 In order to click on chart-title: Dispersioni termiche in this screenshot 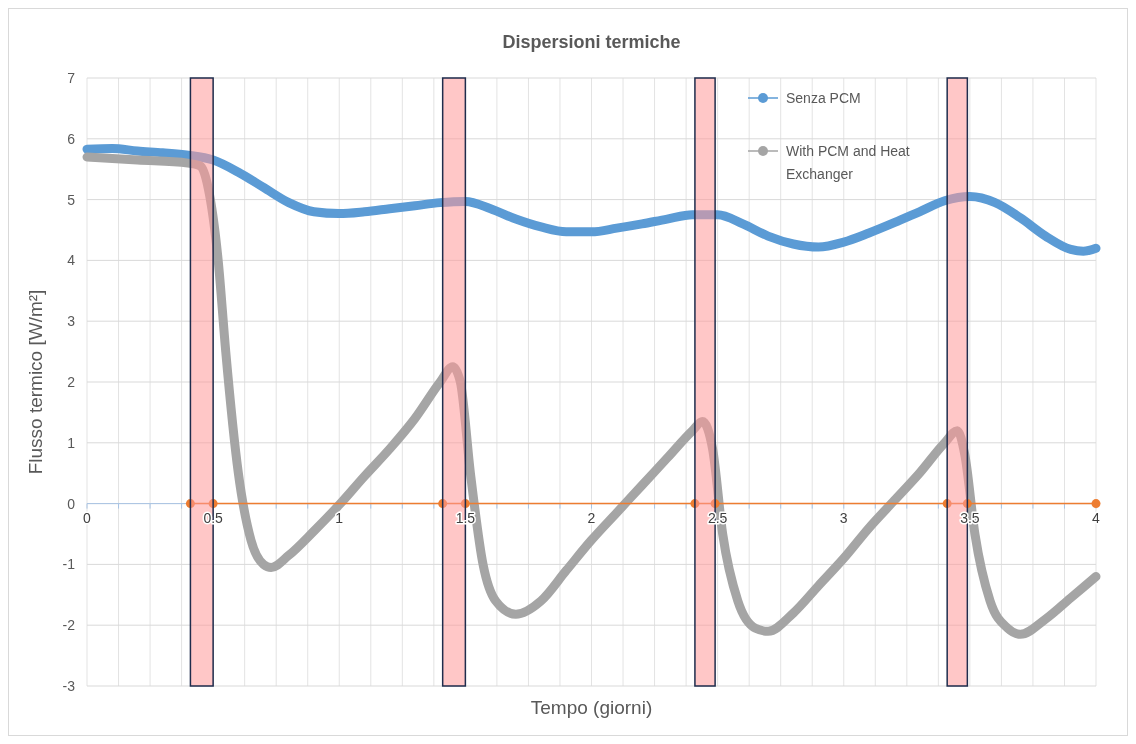, I will do `click(591, 42)`.